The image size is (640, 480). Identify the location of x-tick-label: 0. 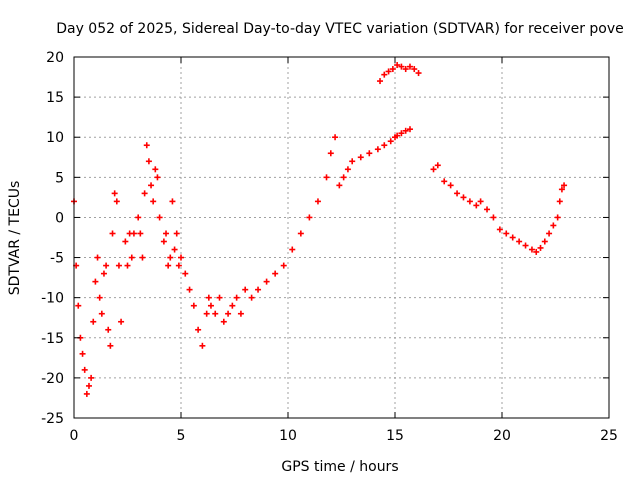
(74, 436).